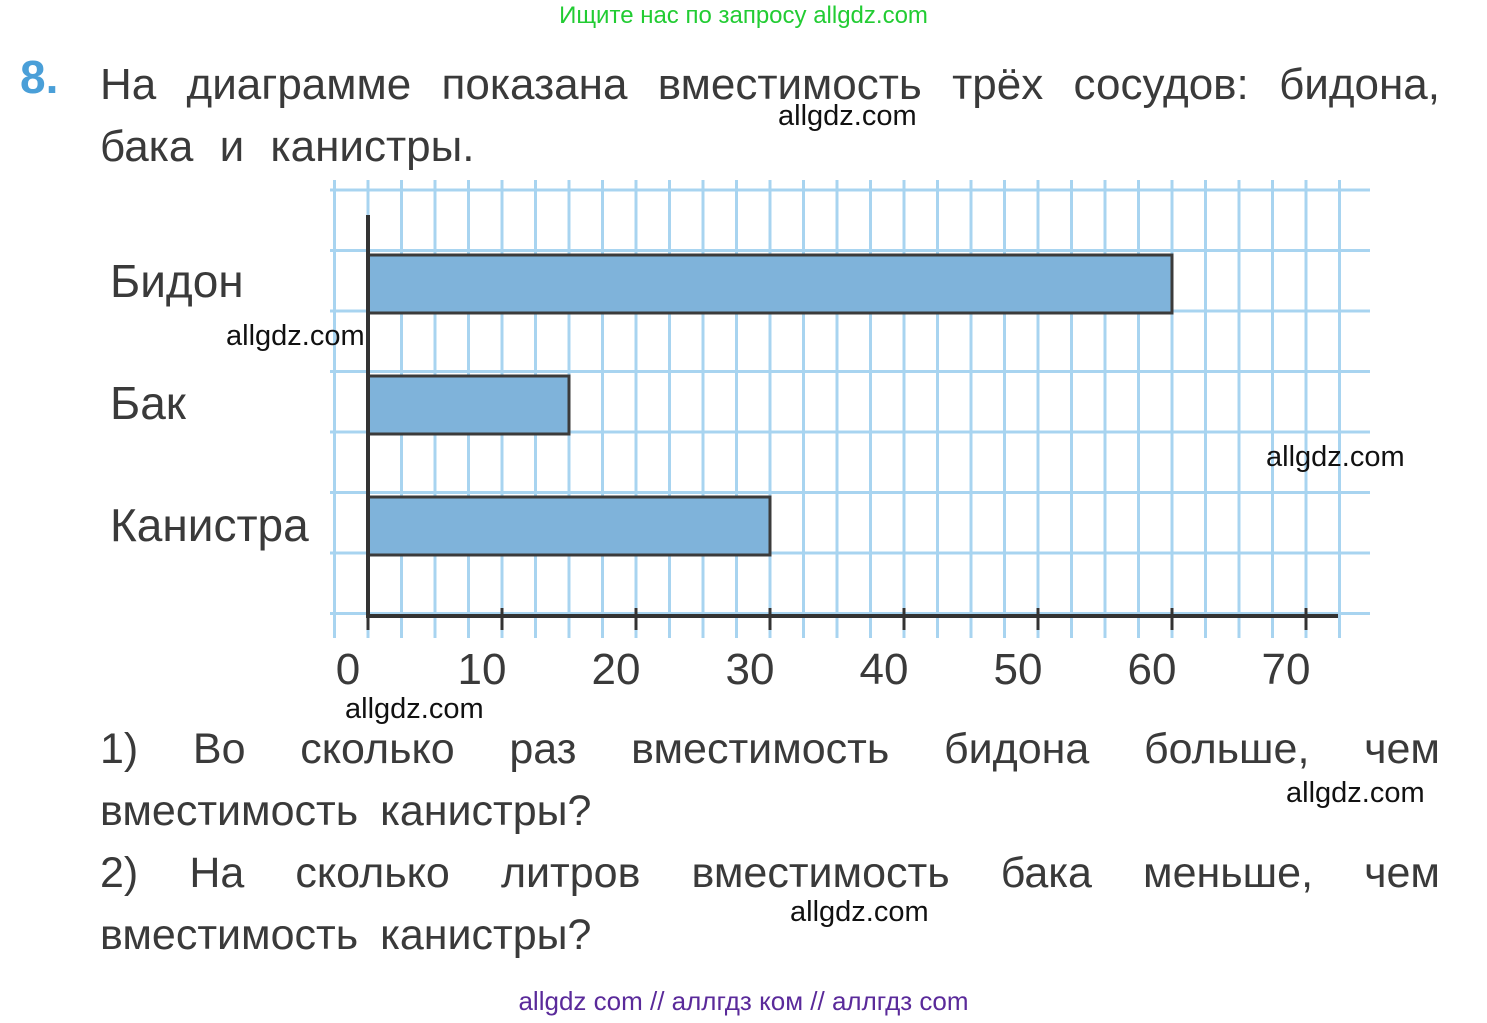 The height and width of the screenshot is (1023, 1487). What do you see at coordinates (295, 336) in the screenshot?
I see `watermark-2: allgdz.com` at bounding box center [295, 336].